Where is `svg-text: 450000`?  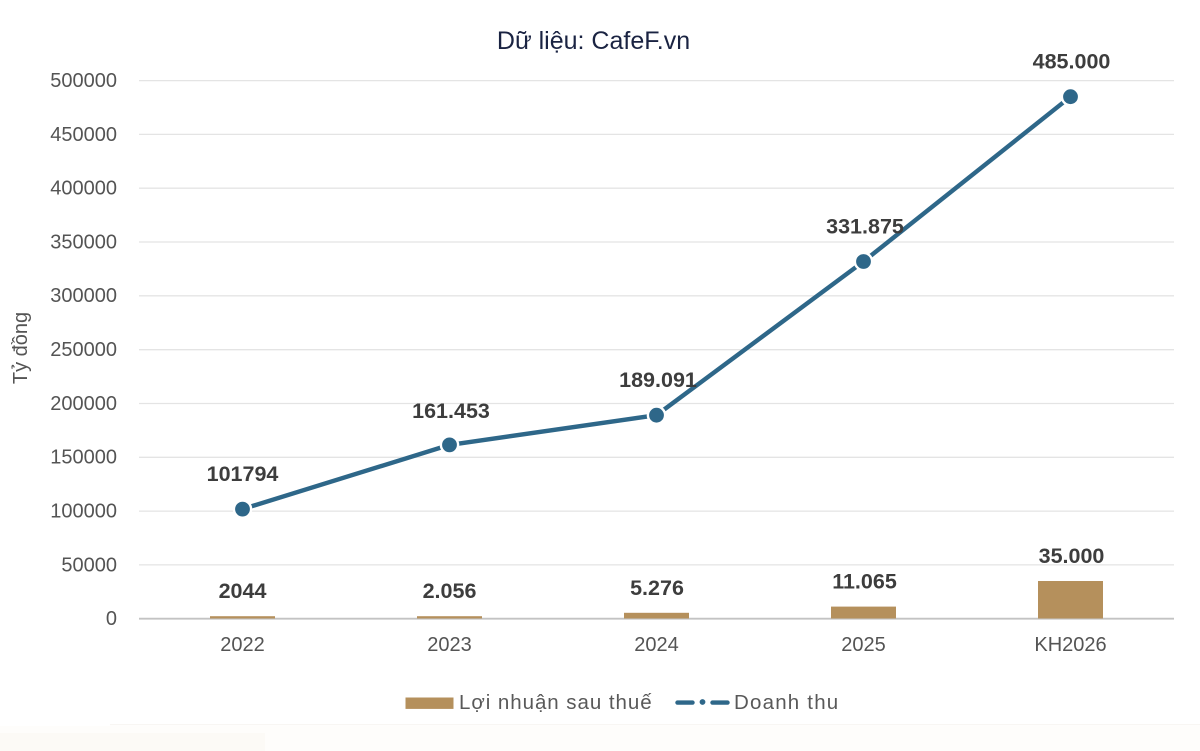 svg-text: 450000 is located at coordinates (83, 135).